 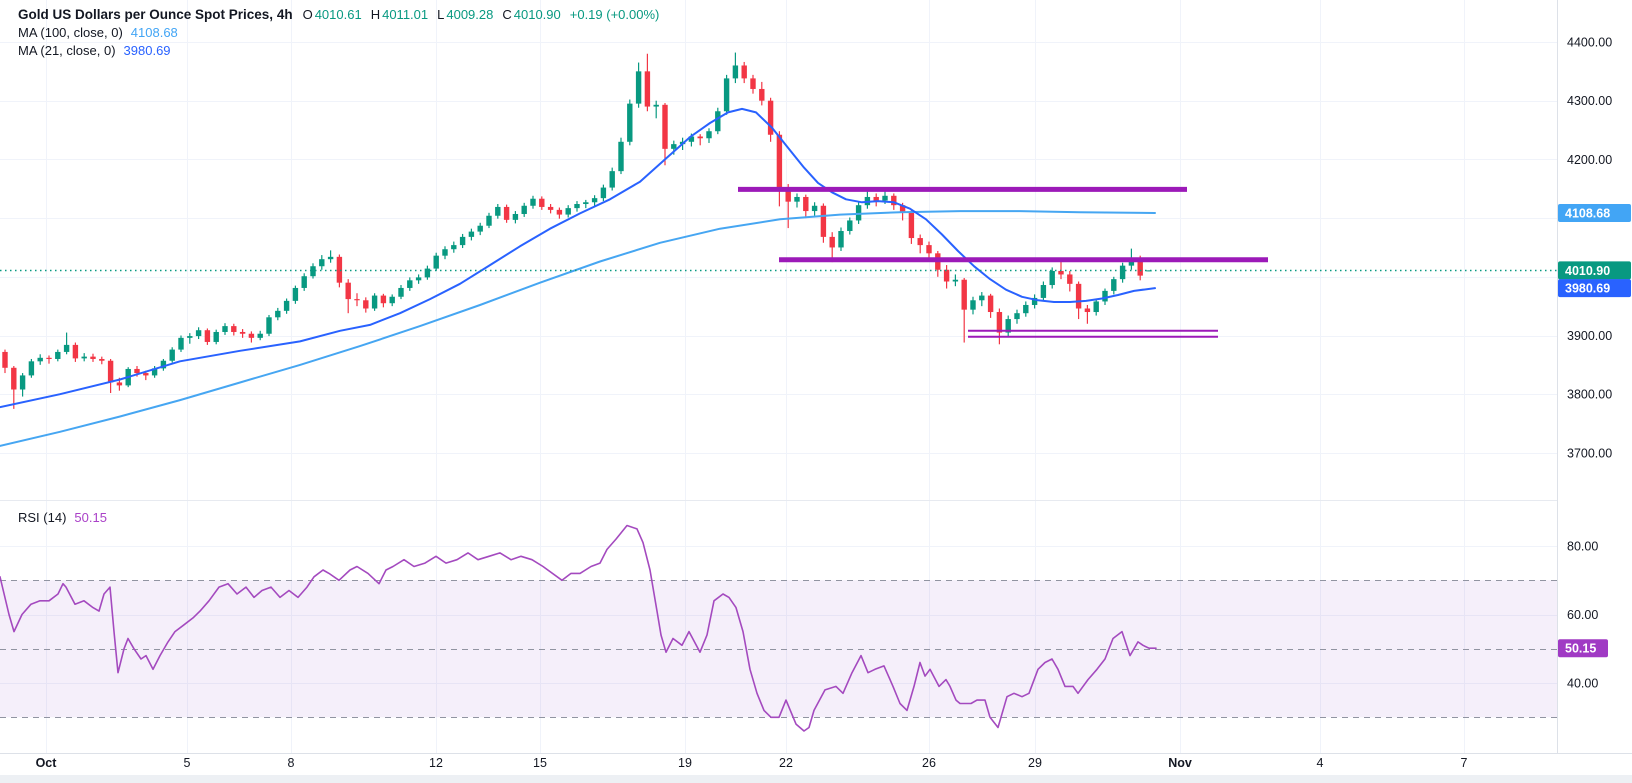 What do you see at coordinates (67, 50) in the screenshot?
I see `ma21-label: MA (21, close, 0)` at bounding box center [67, 50].